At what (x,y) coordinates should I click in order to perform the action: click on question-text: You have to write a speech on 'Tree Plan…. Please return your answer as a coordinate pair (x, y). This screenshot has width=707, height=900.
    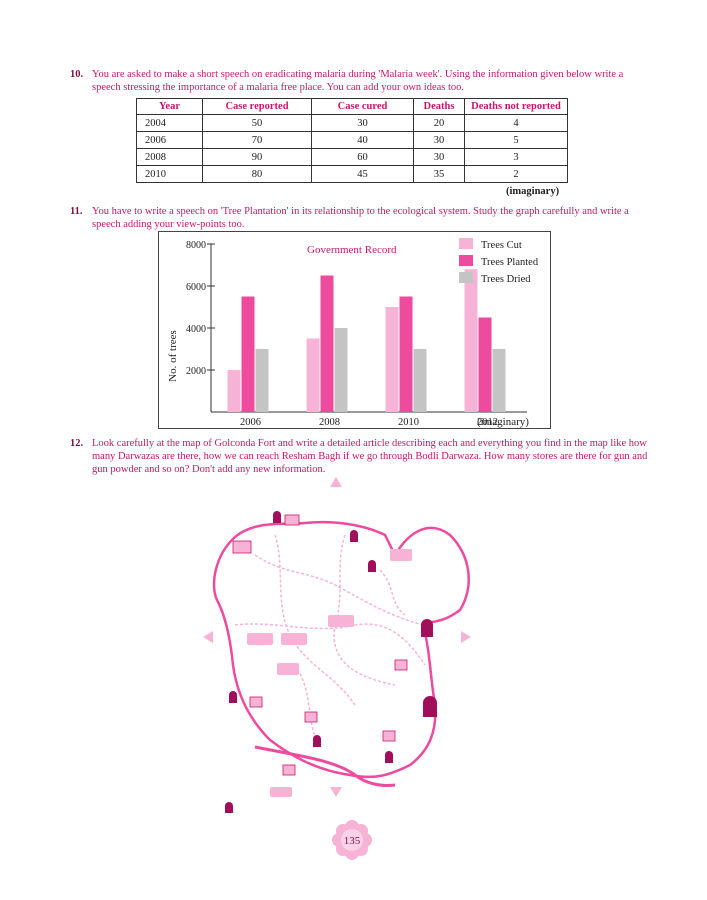
    Looking at the image, I should click on (360, 218).